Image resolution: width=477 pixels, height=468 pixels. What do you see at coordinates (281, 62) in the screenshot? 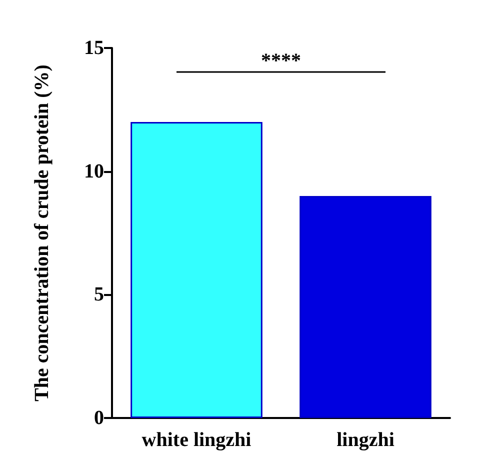
I see `annotation: ****` at bounding box center [281, 62].